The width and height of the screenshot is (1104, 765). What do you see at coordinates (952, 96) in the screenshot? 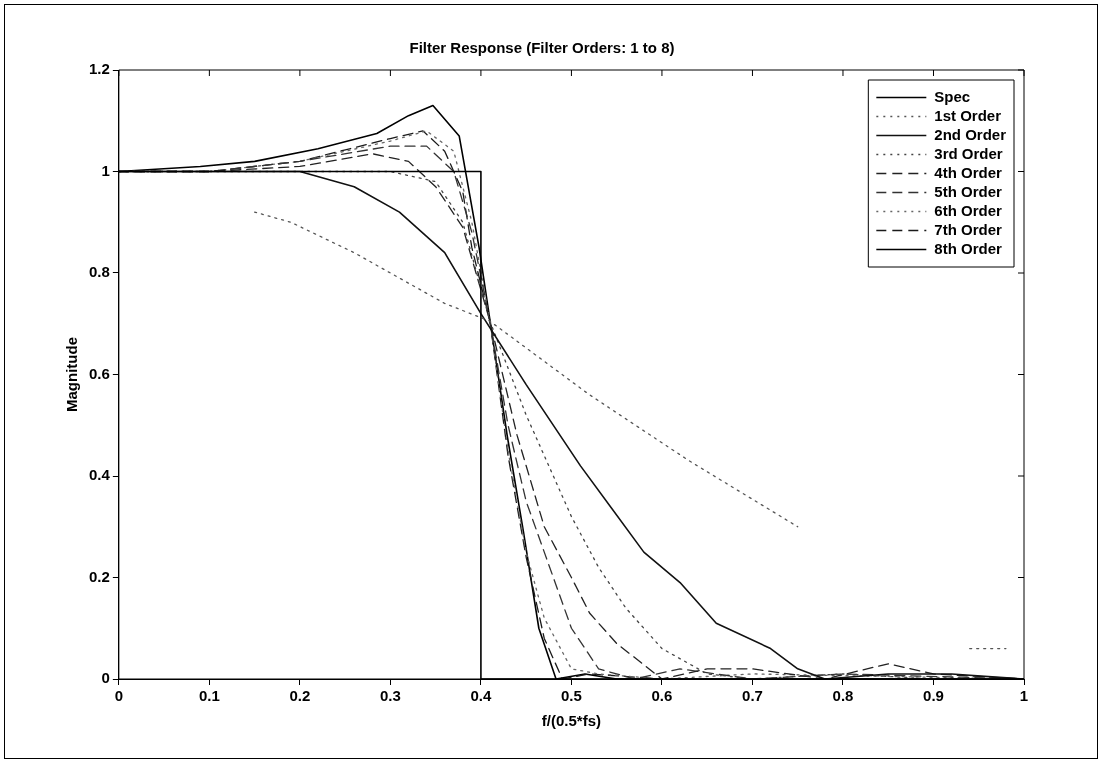
I see `legend-label: Spec` at bounding box center [952, 96].